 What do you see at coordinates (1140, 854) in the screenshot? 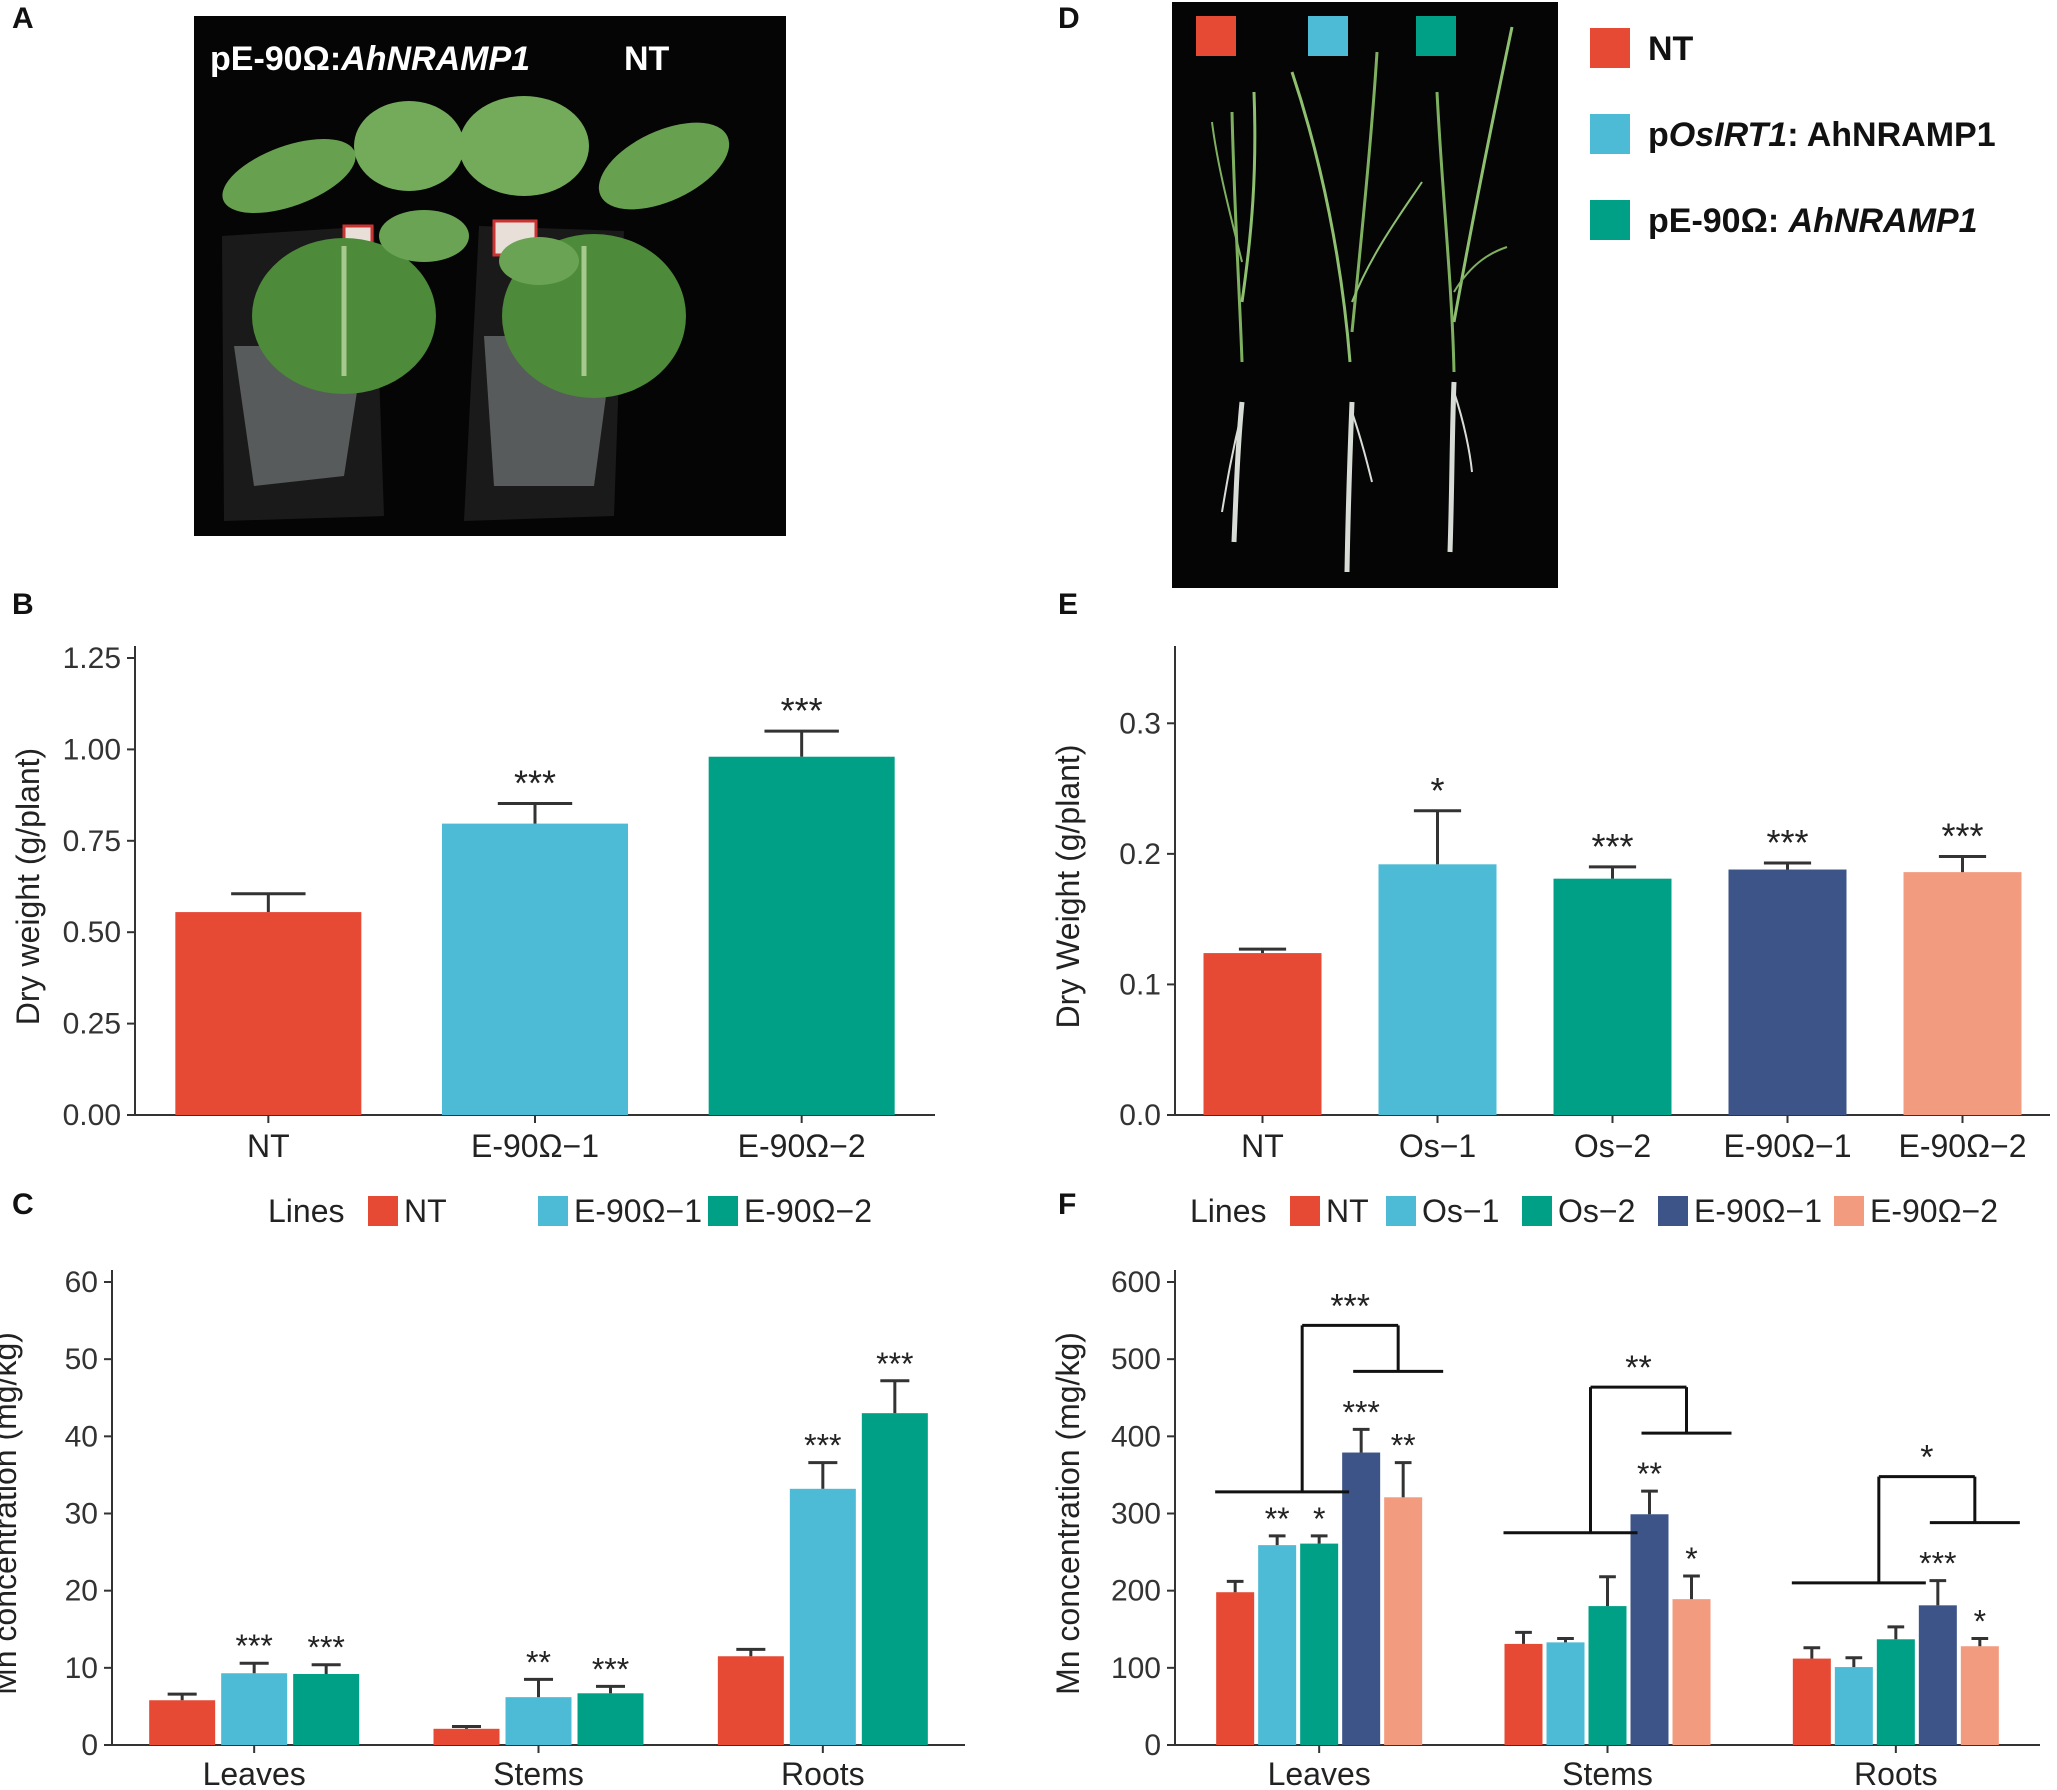
I see `y-tick-label: 0.2` at bounding box center [1140, 854].